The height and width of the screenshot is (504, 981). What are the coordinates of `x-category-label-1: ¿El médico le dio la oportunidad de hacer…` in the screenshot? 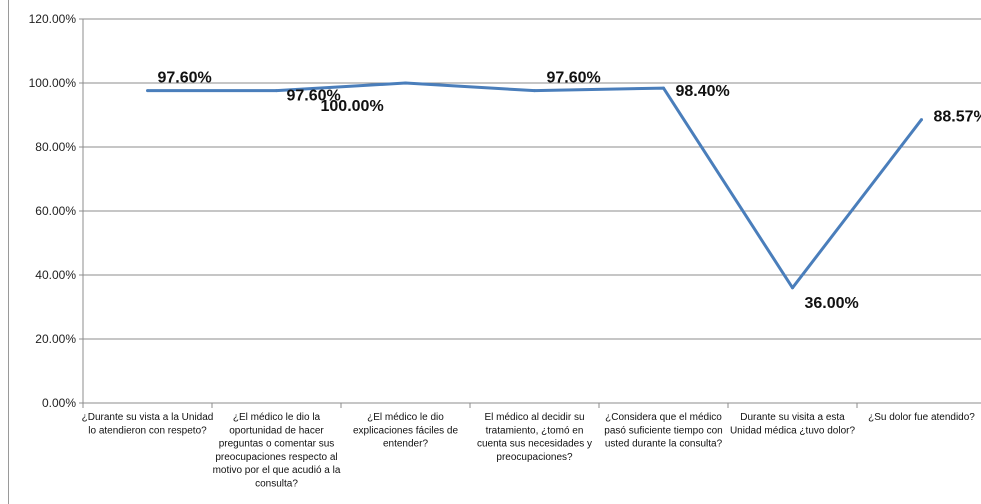 It's located at (277, 451).